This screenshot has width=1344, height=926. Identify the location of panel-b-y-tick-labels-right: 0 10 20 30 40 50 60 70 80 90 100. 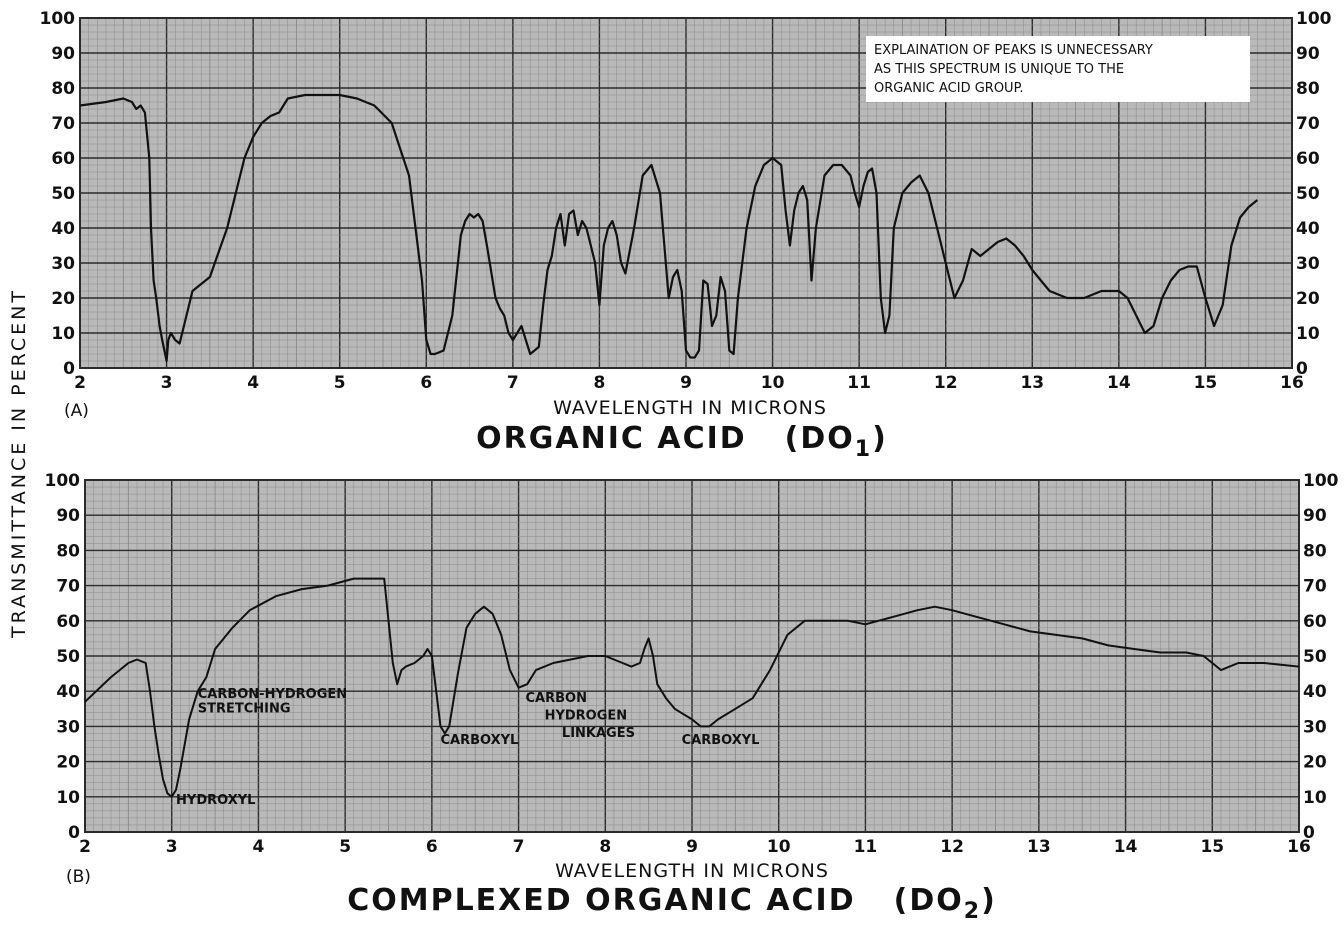
(1321, 657).